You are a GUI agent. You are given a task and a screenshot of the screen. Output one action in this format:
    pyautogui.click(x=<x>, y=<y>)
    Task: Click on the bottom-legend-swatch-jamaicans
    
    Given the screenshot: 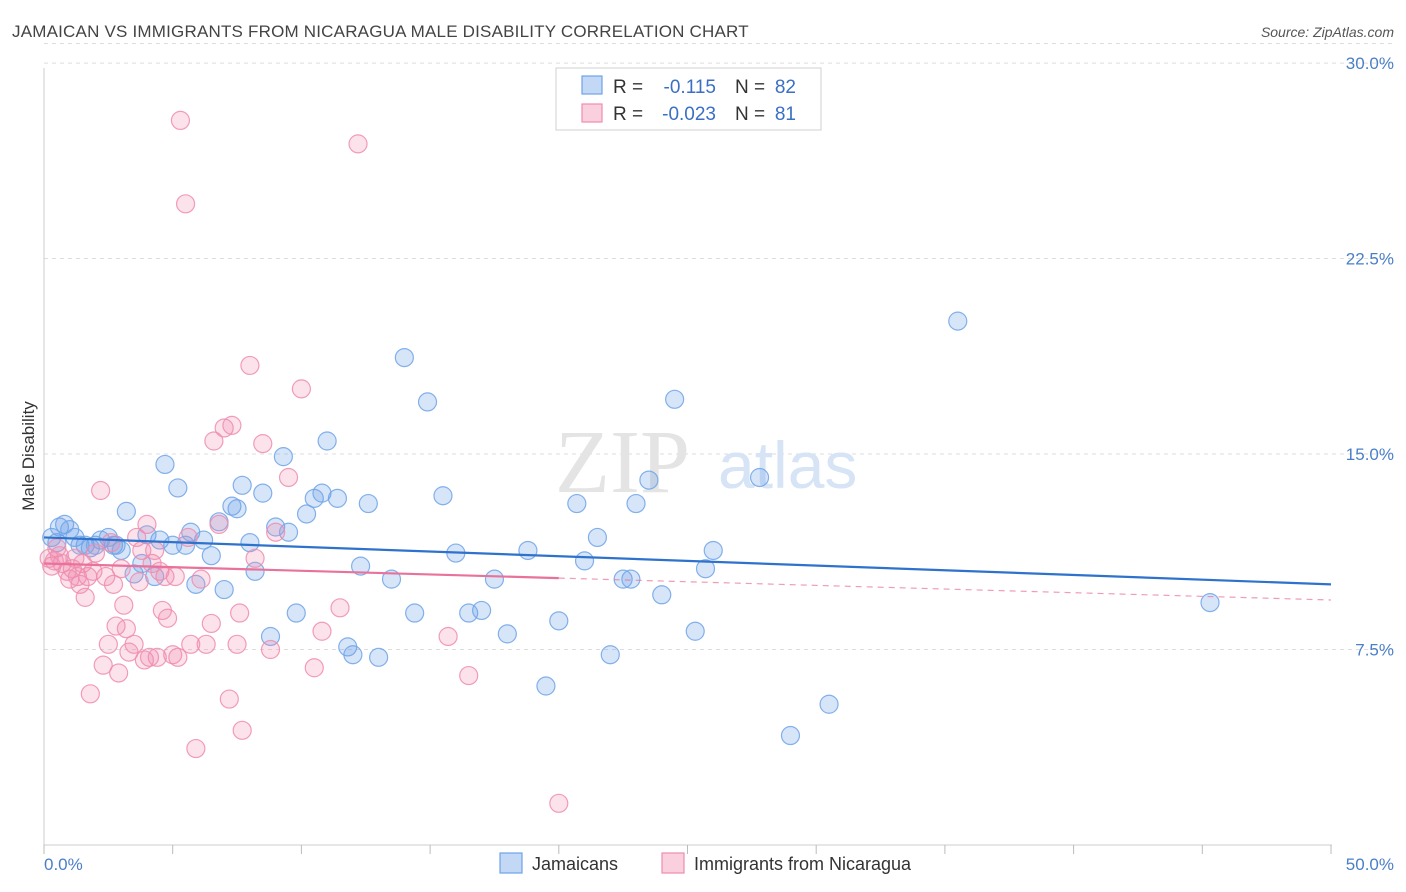 What is the action you would take?
    pyautogui.click(x=511, y=863)
    